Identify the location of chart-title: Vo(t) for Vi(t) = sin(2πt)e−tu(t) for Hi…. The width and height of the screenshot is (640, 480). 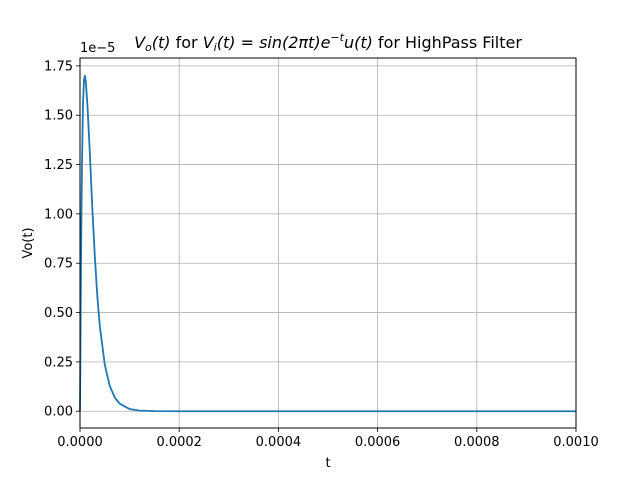
(328, 42).